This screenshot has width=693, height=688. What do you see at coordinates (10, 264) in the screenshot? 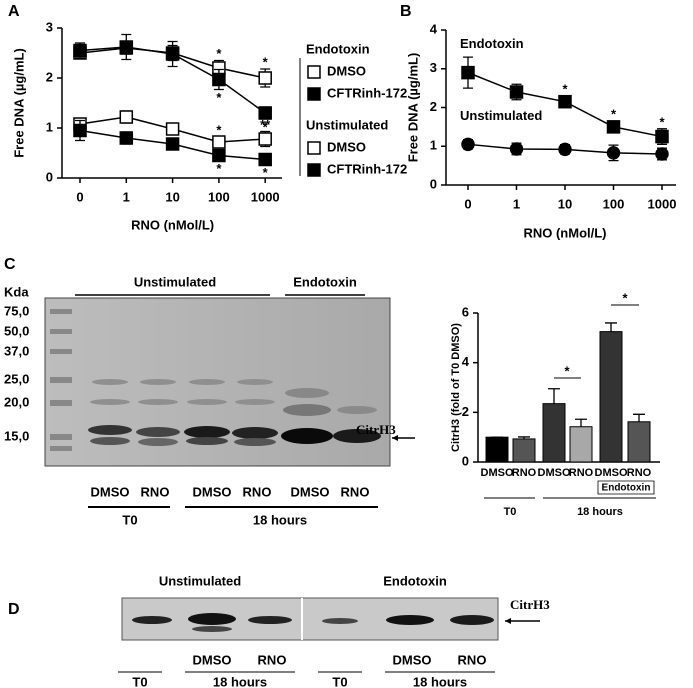
I see `panel-label: C` at bounding box center [10, 264].